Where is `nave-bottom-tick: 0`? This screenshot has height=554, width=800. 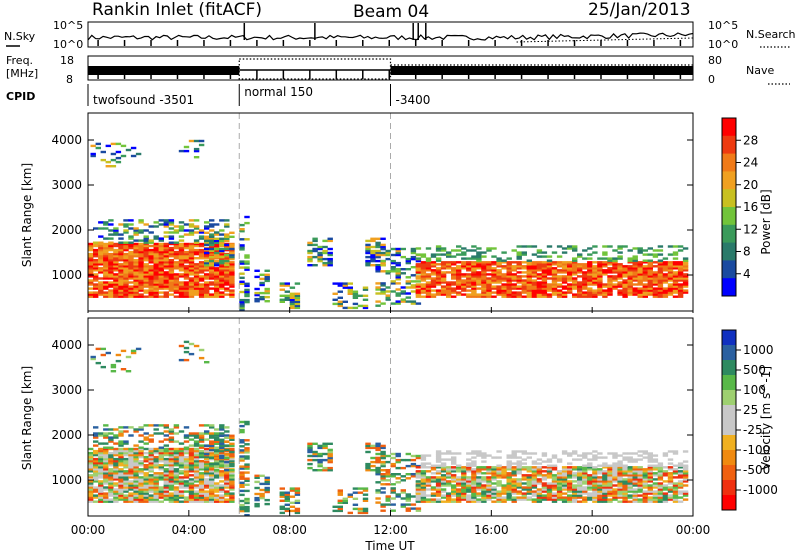 nave-bottom-tick: 0 is located at coordinates (711, 79).